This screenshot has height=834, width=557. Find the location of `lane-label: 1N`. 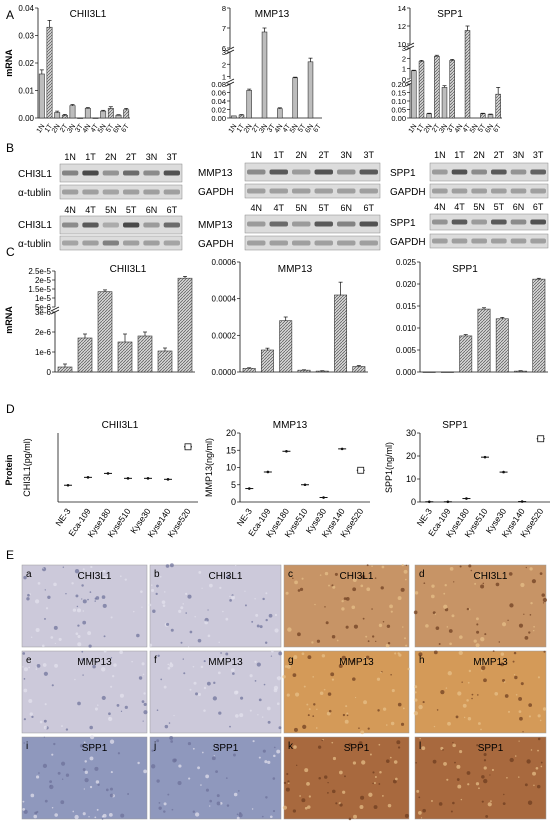

lane-label: 1N is located at coordinates (440, 155).